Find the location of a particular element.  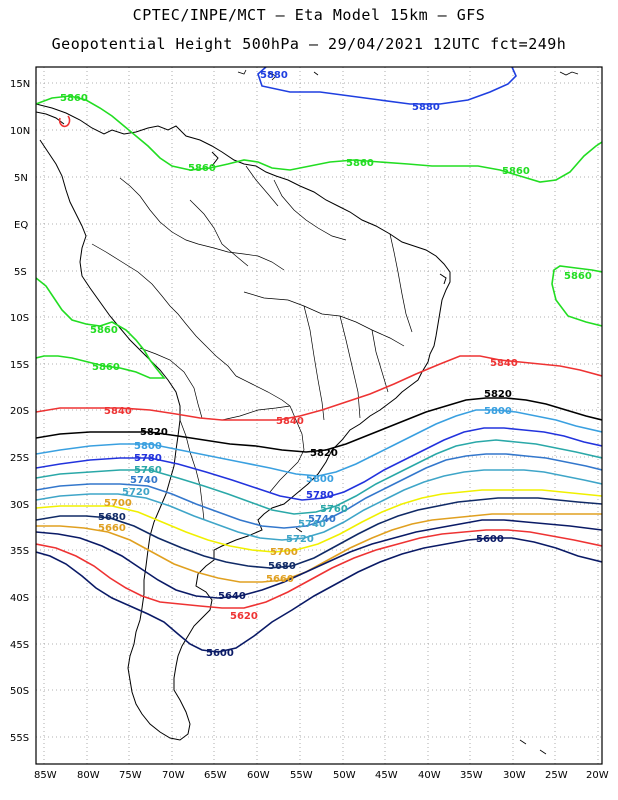

lon-label: 55W is located at coordinates (301, 775).